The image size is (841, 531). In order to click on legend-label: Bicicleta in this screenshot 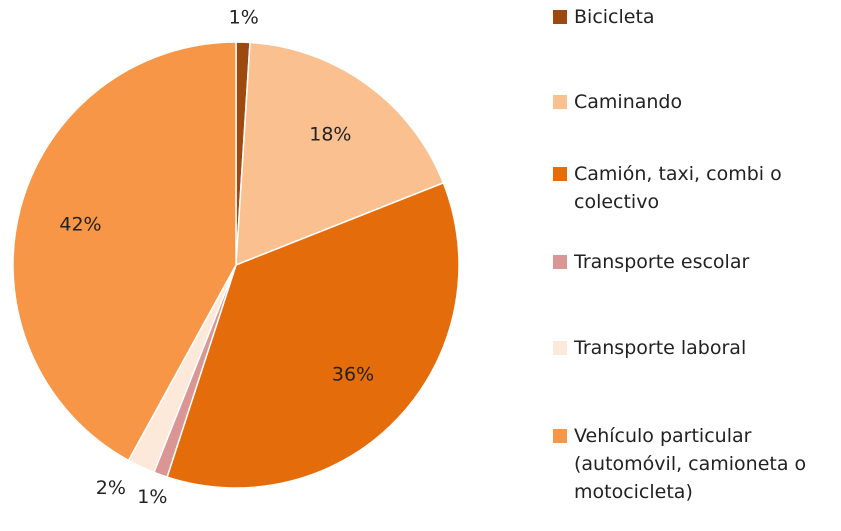, I will do `click(614, 17)`.